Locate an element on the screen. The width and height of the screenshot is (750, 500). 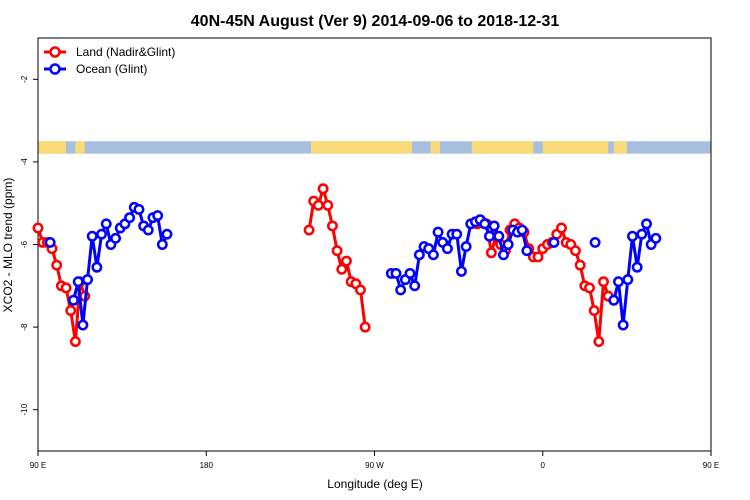
legend-land-marker is located at coordinates (55, 52).